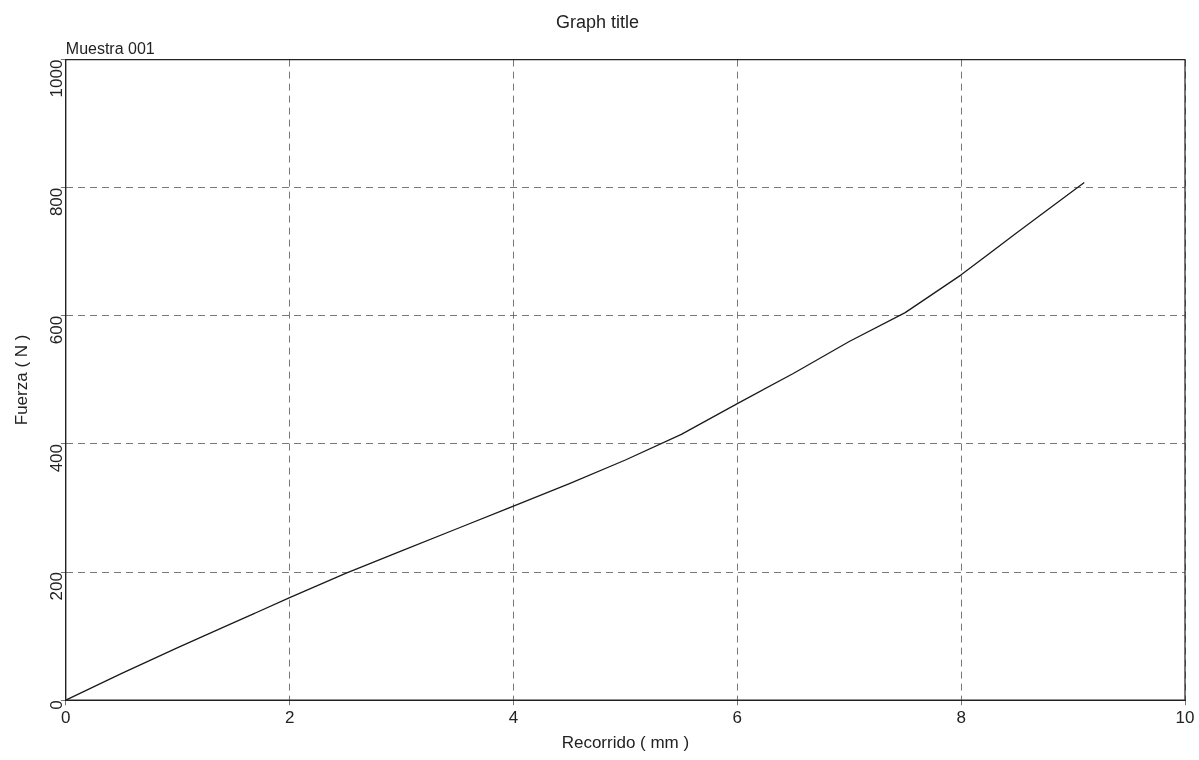  What do you see at coordinates (57, 705) in the screenshot?
I see `y-tick-label: 0` at bounding box center [57, 705].